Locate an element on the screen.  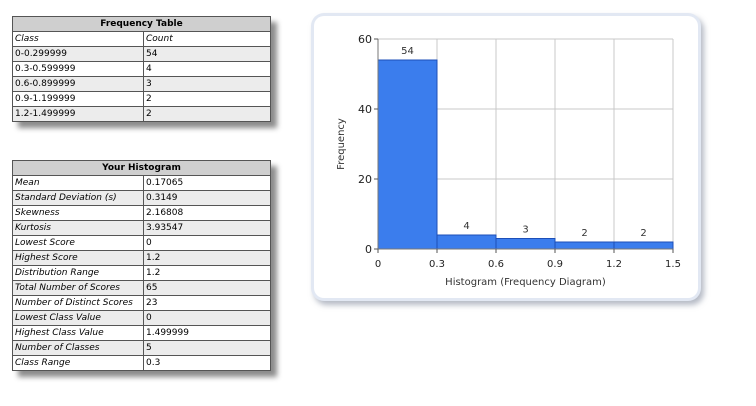
frequency-table-column-header: Class Count is located at coordinates (141, 39).